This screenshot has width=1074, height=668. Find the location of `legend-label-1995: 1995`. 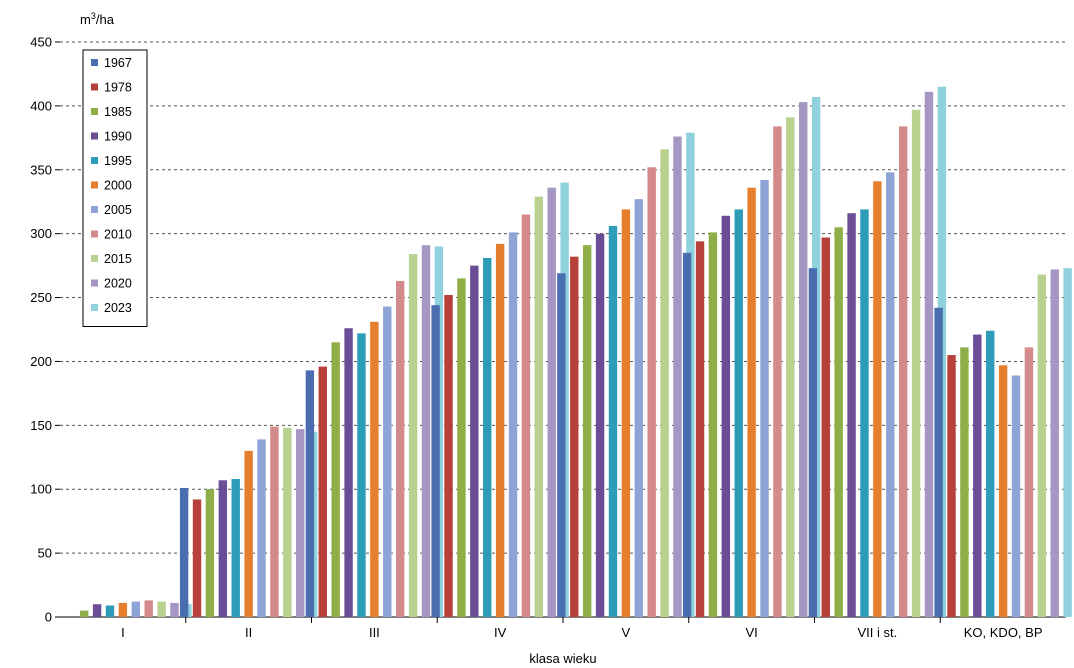

legend-label-1995: 1995 is located at coordinates (118, 161).